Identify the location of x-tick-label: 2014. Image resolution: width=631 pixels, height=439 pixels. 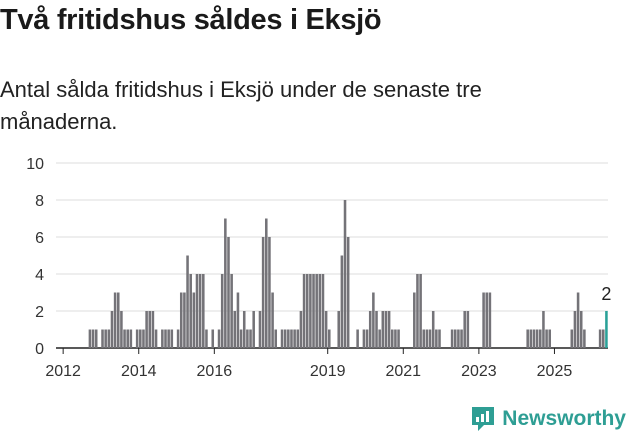
(139, 371).